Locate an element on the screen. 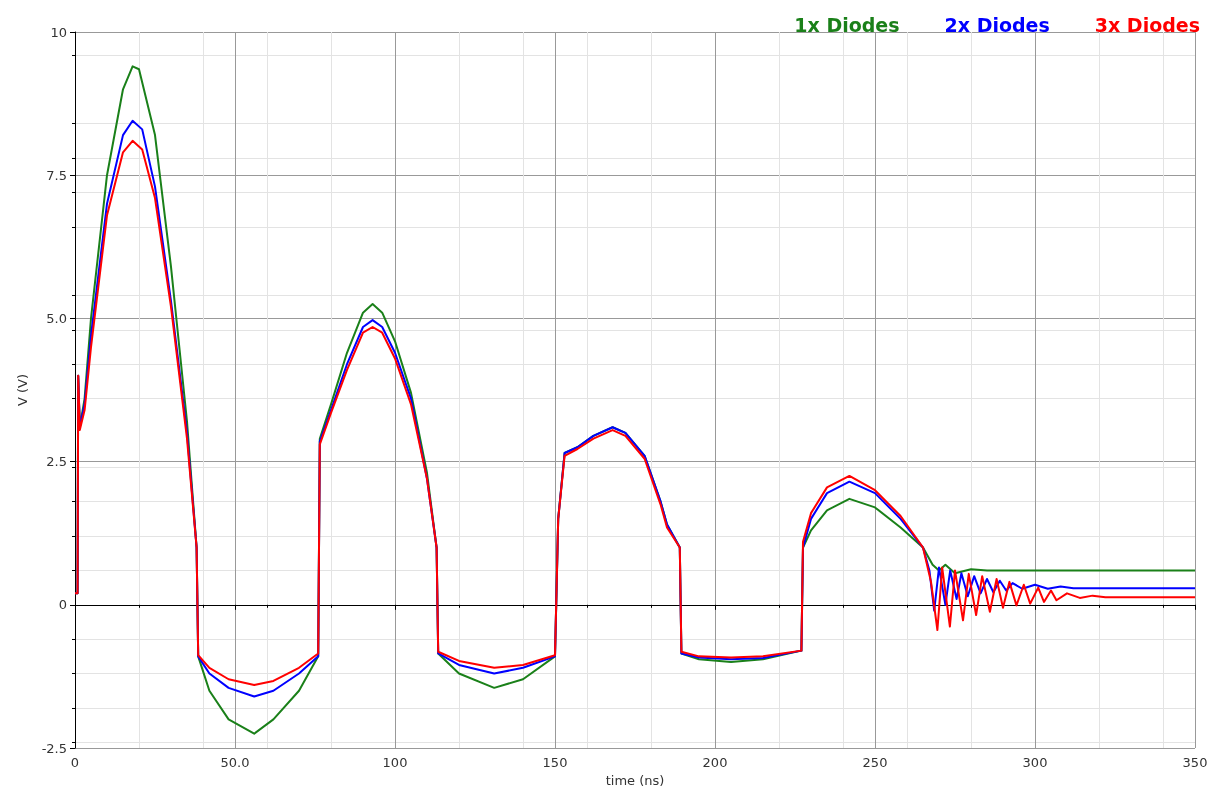 The image size is (1225, 804). y-tick-label: 5.0 is located at coordinates (56, 318).